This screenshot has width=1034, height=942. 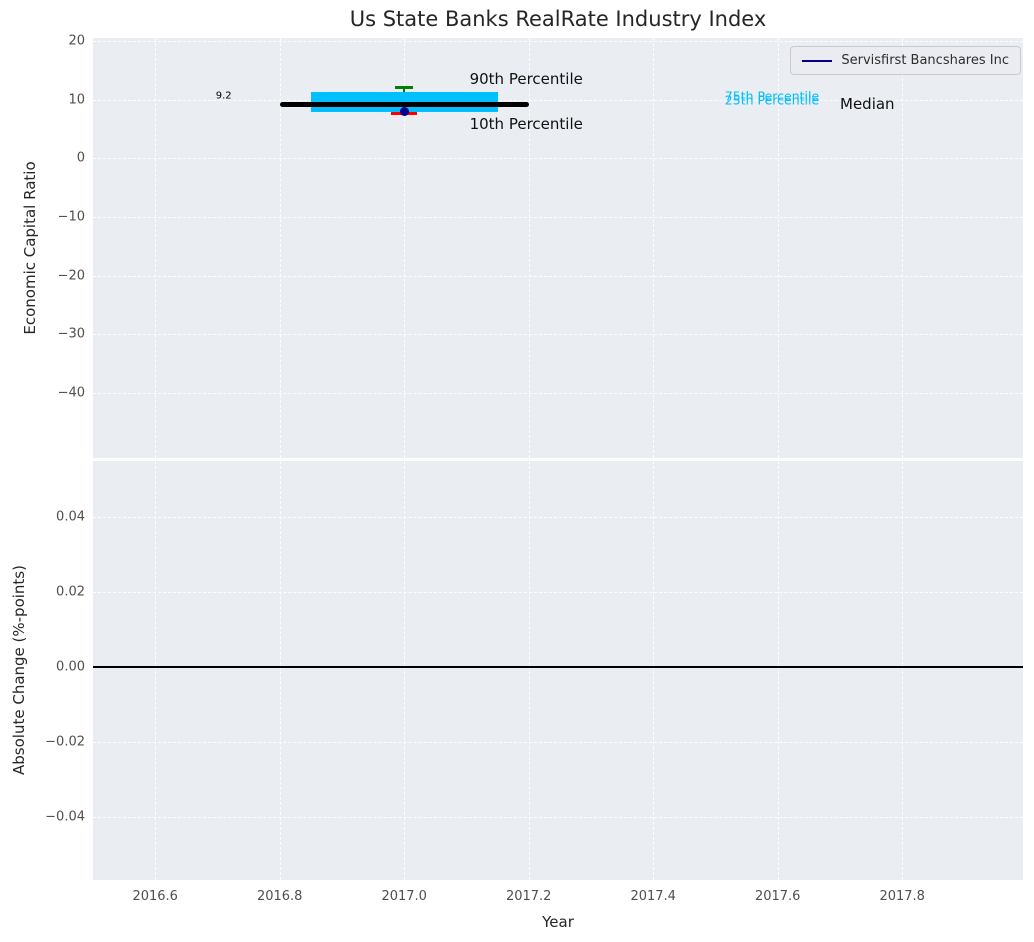 I want to click on y-tick-label: 20, so click(x=76, y=41).